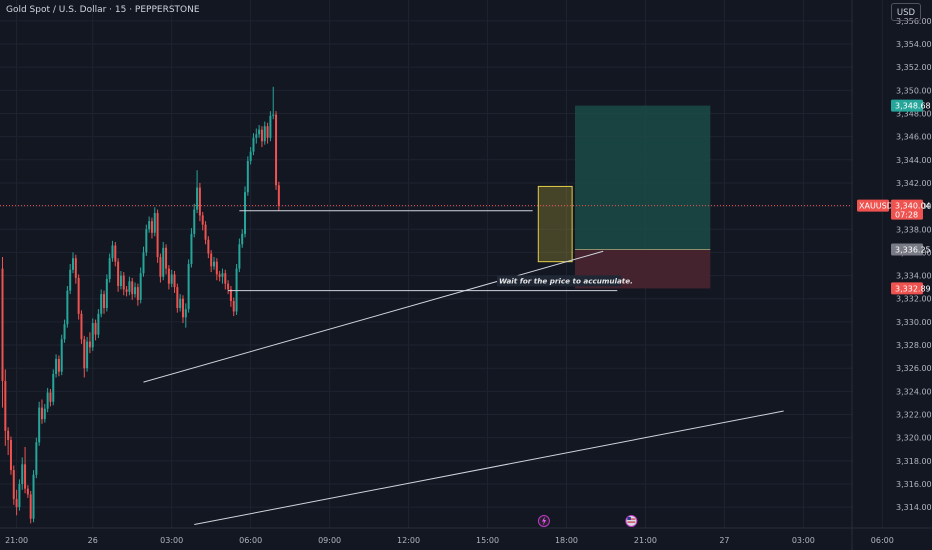  Describe the element at coordinates (629, 518) in the screenshot. I see `flag-canton` at that location.